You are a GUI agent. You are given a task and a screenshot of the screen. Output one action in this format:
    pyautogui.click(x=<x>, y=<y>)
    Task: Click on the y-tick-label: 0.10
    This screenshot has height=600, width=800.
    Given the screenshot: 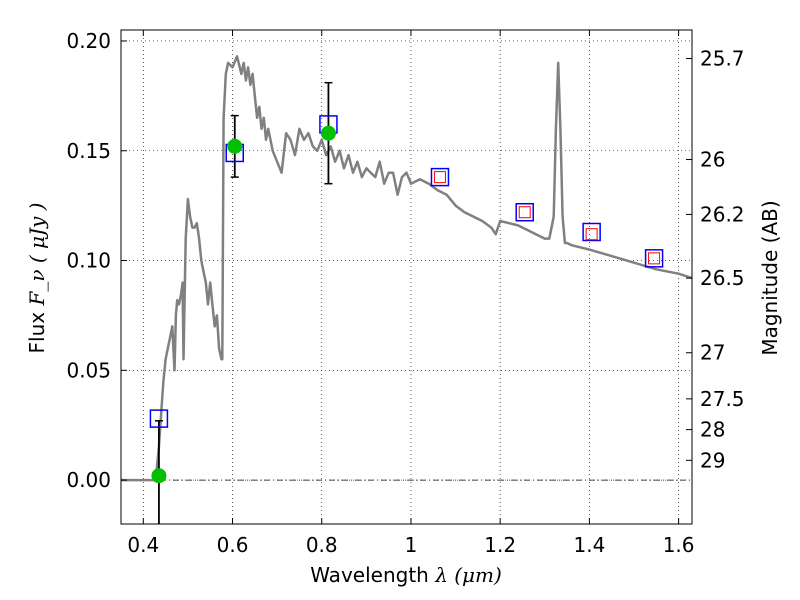 What is the action you would take?
    pyautogui.click(x=88, y=261)
    